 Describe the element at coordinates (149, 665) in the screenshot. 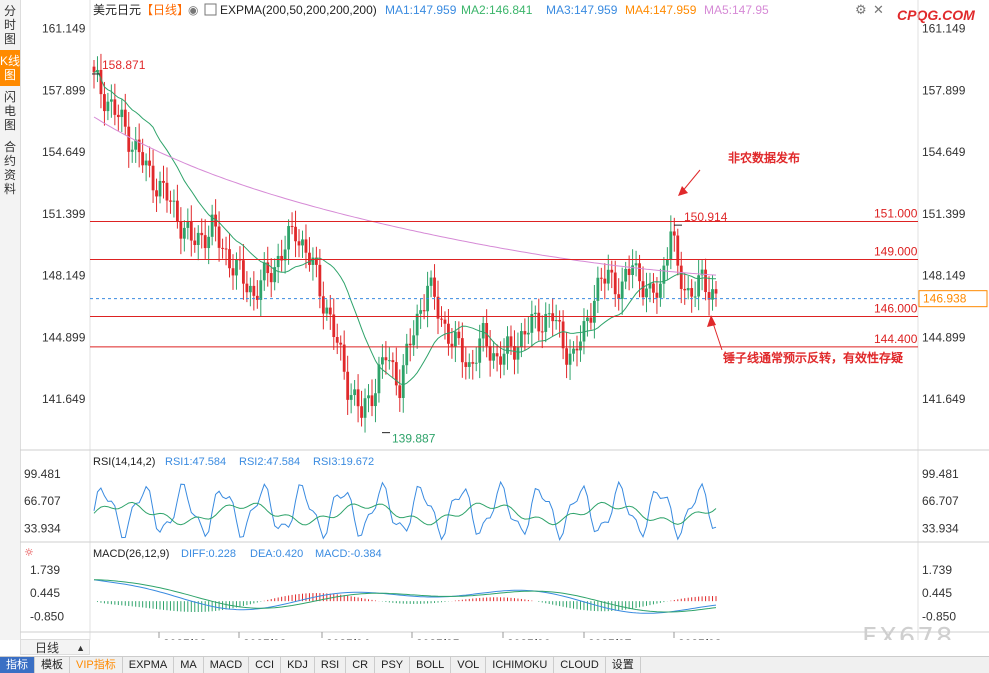

I see `indicator-tab: EXPMA` at that location.